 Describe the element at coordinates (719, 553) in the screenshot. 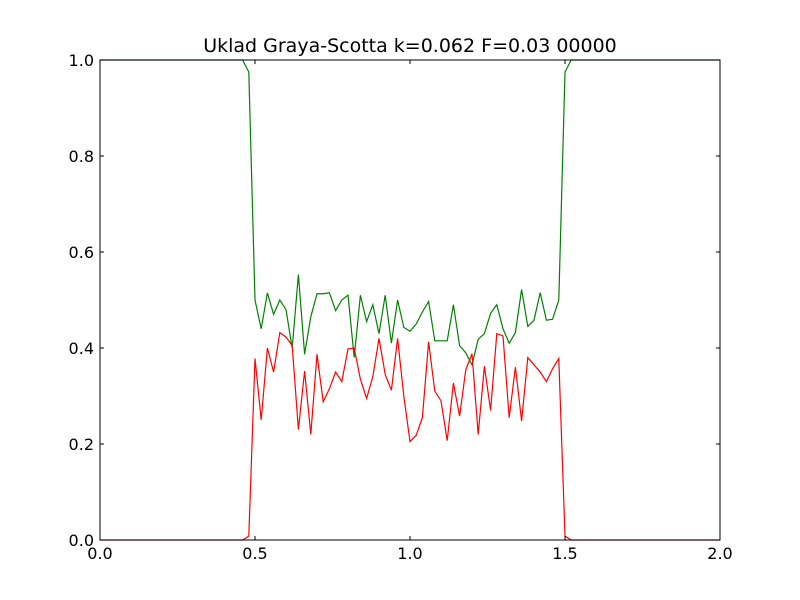

I see `x-tick-label: 2.0` at that location.